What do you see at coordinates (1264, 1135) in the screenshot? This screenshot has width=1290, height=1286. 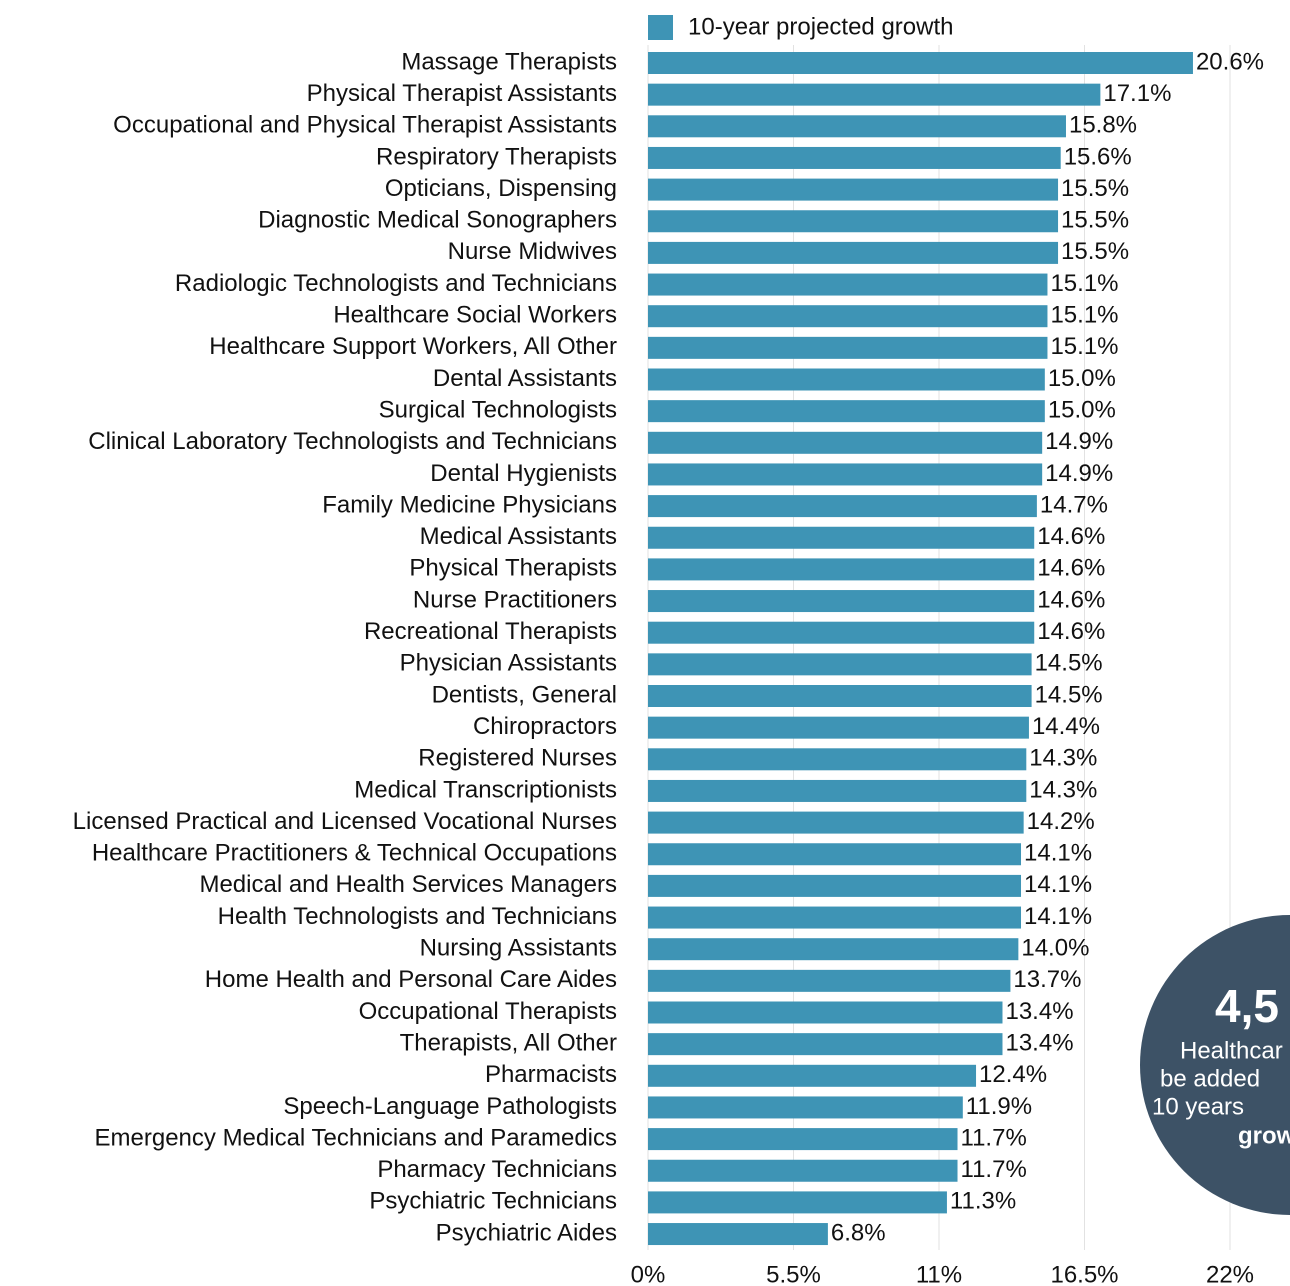 I see `callout-text: grow` at bounding box center [1264, 1135].